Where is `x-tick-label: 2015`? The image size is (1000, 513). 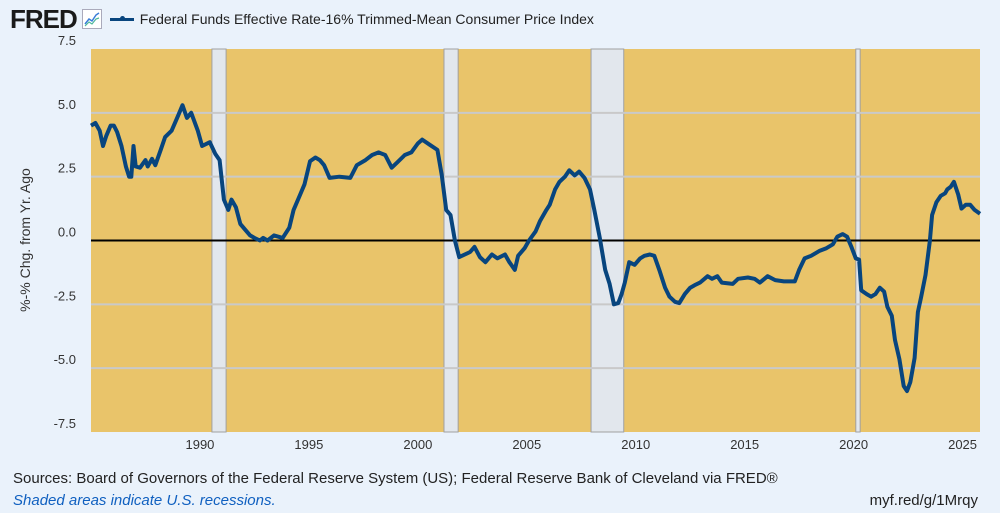 x-tick-label: 2015 is located at coordinates (744, 444).